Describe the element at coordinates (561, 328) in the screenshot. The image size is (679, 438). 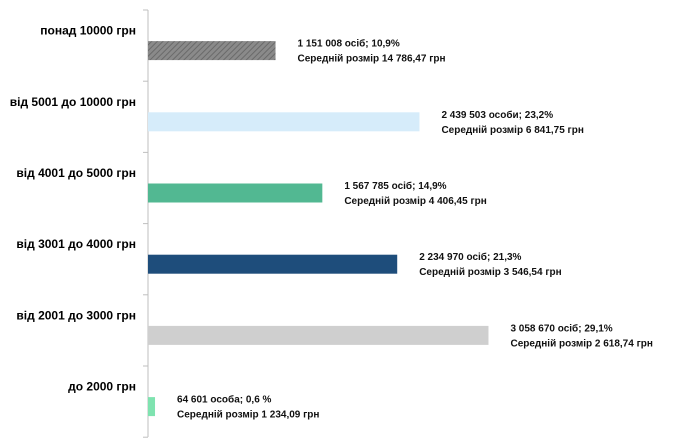
I see `data-label-count: 3 058 670 осіб; 29,1%` at that location.